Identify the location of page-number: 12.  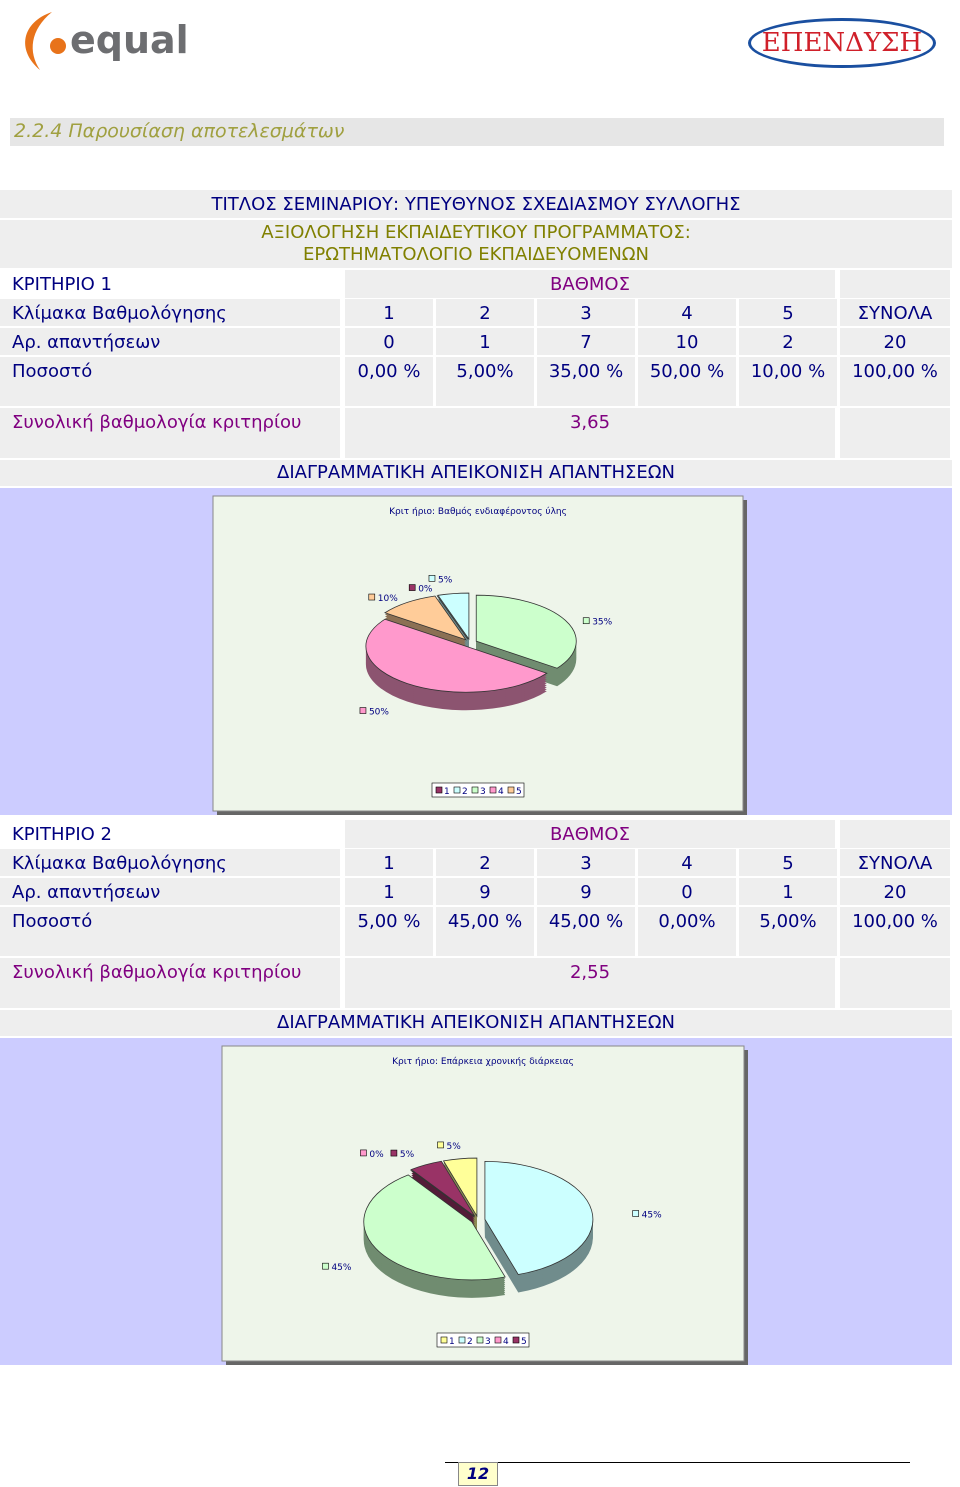
(478, 1474).